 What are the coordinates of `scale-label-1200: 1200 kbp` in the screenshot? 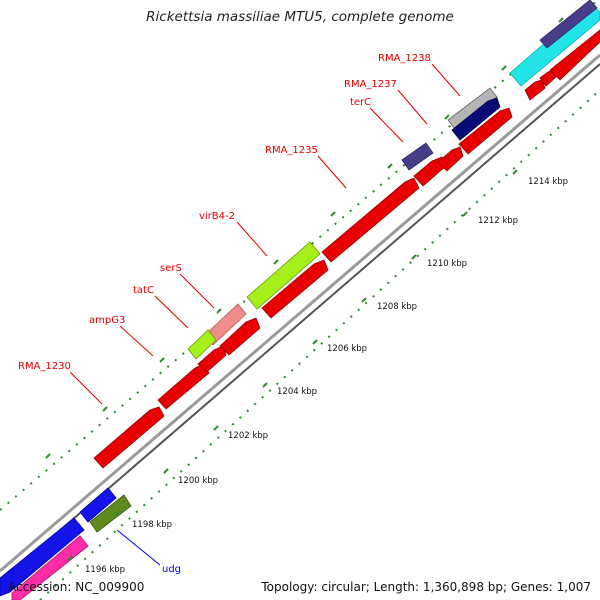 It's located at (198, 481).